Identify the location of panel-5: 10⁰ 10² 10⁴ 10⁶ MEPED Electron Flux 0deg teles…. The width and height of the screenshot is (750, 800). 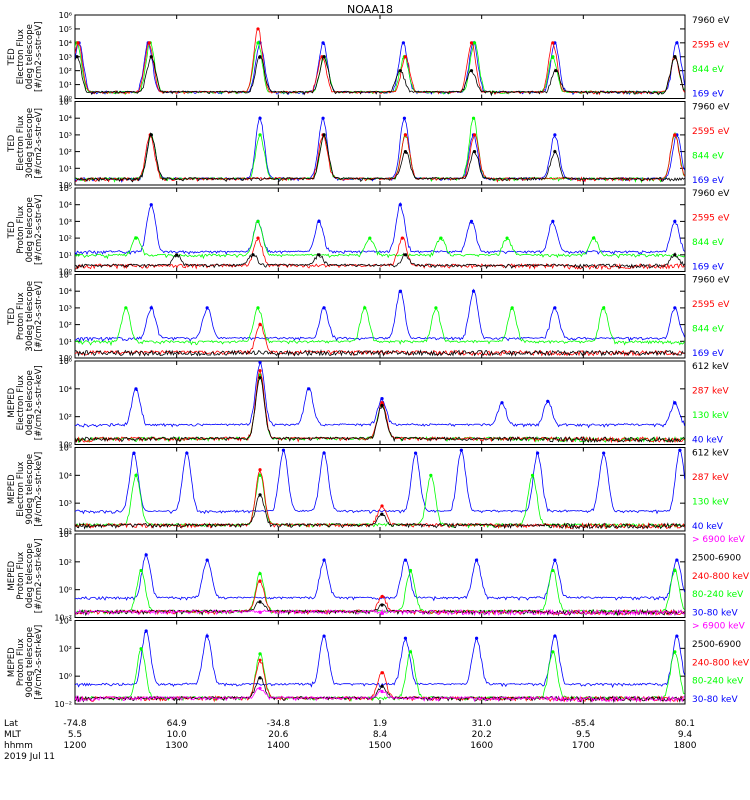
(368, 403).